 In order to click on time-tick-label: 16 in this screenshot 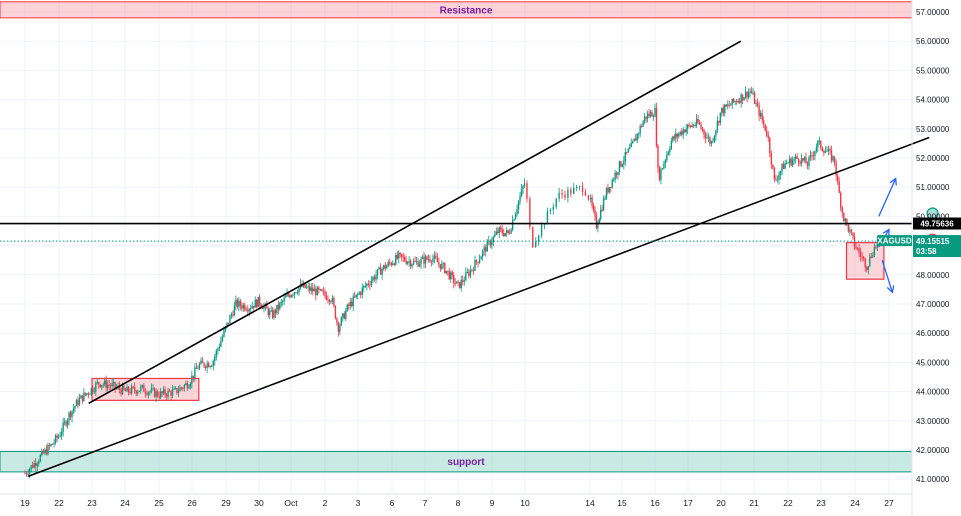, I will do `click(655, 503)`.